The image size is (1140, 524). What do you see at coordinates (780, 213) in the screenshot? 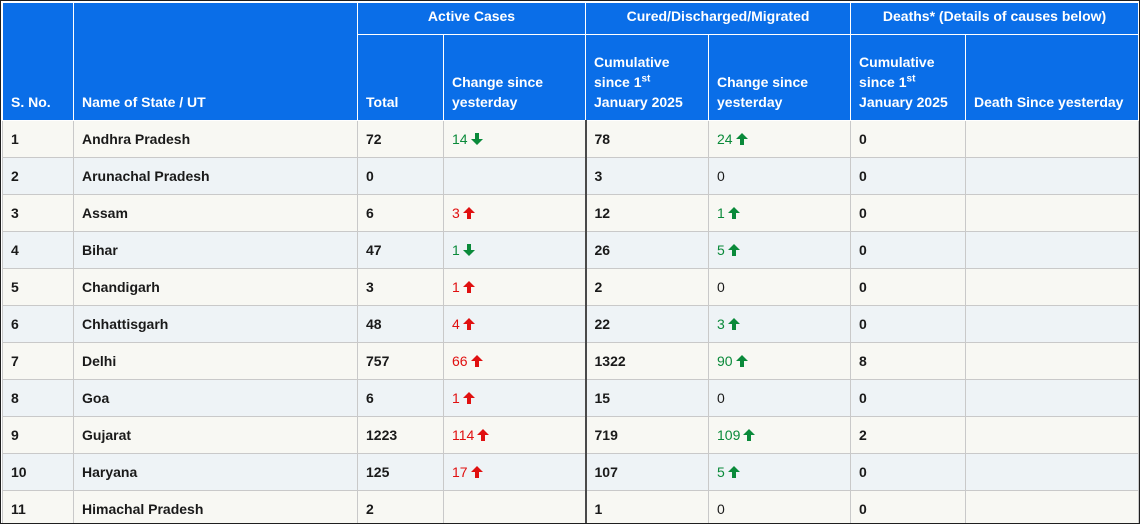
I see `cell-cured-change: 1` at bounding box center [780, 213].